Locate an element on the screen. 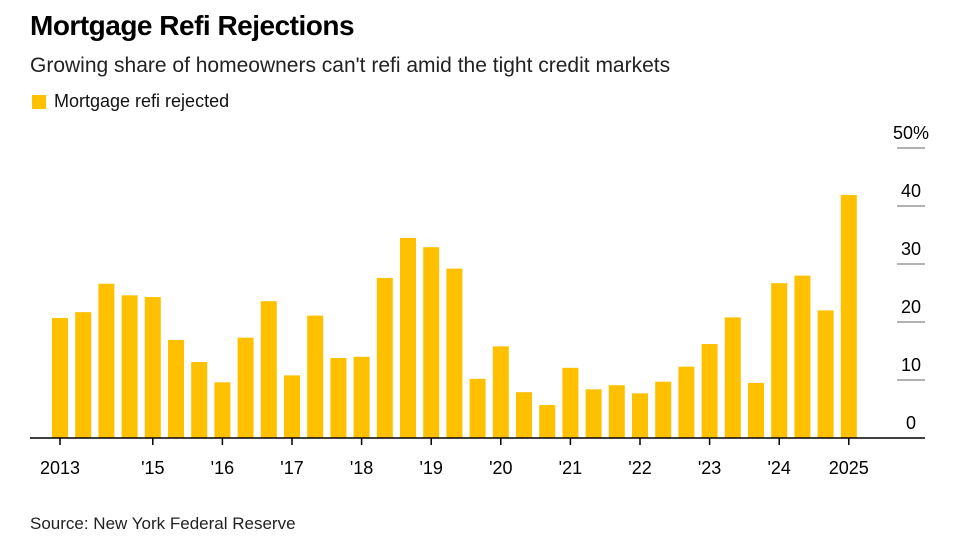 The image size is (959, 559). legend-label: Mortgage refi rejected is located at coordinates (142, 101).